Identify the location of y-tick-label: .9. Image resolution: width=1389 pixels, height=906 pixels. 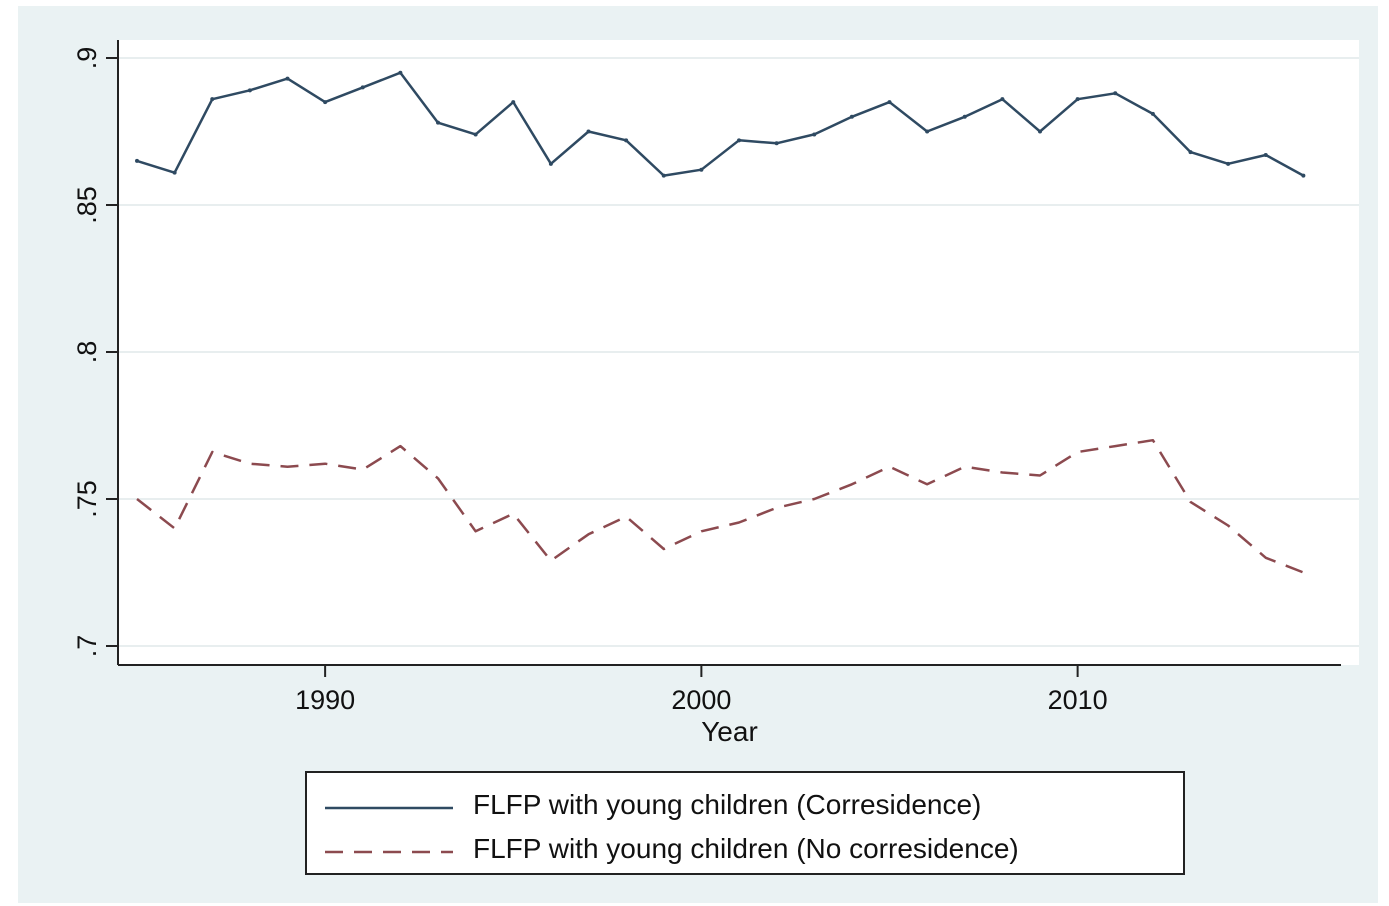
(87, 58).